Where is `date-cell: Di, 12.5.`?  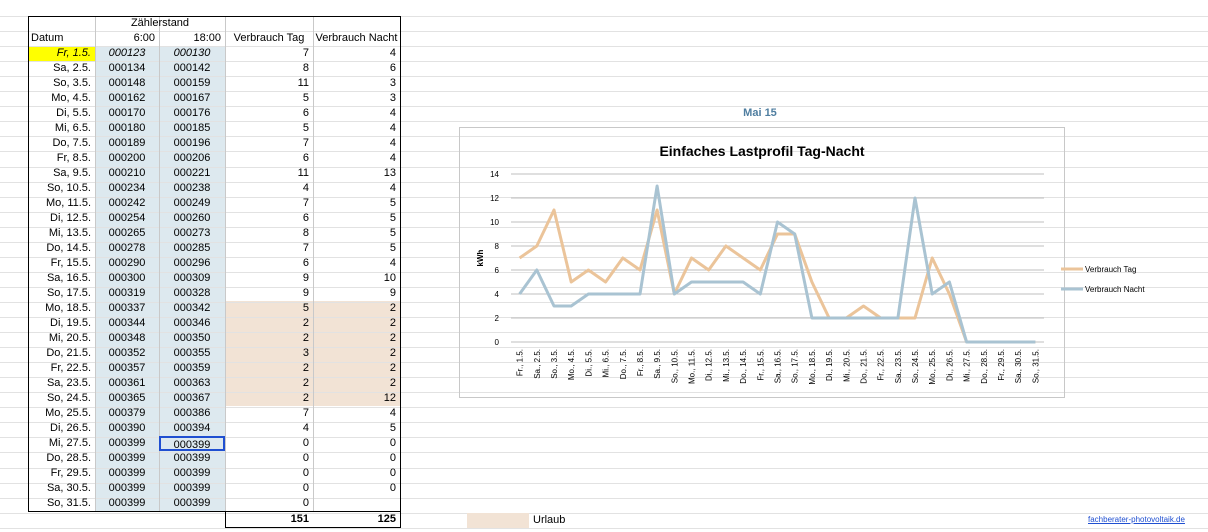 date-cell: Di, 12.5. is located at coordinates (70, 218).